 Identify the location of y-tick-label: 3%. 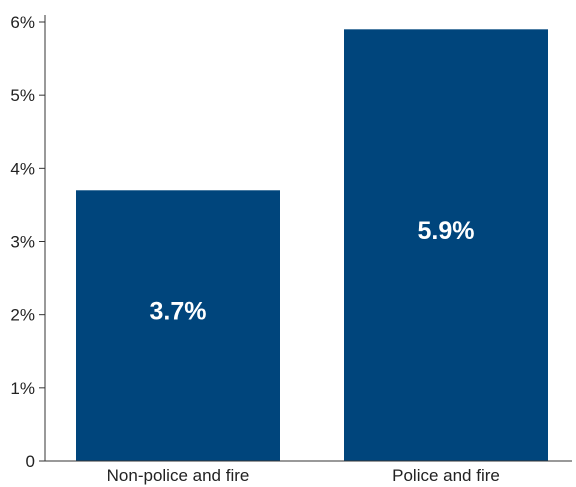
(22, 242).